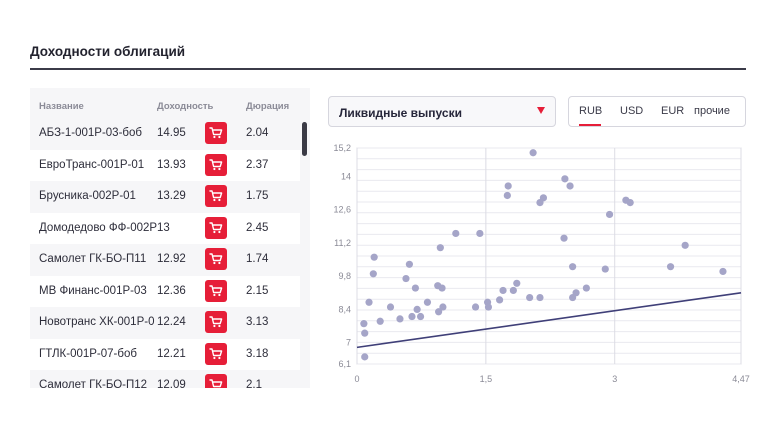 This screenshot has height=440, width=780. I want to click on bond-yield: 12.92, so click(171, 259).